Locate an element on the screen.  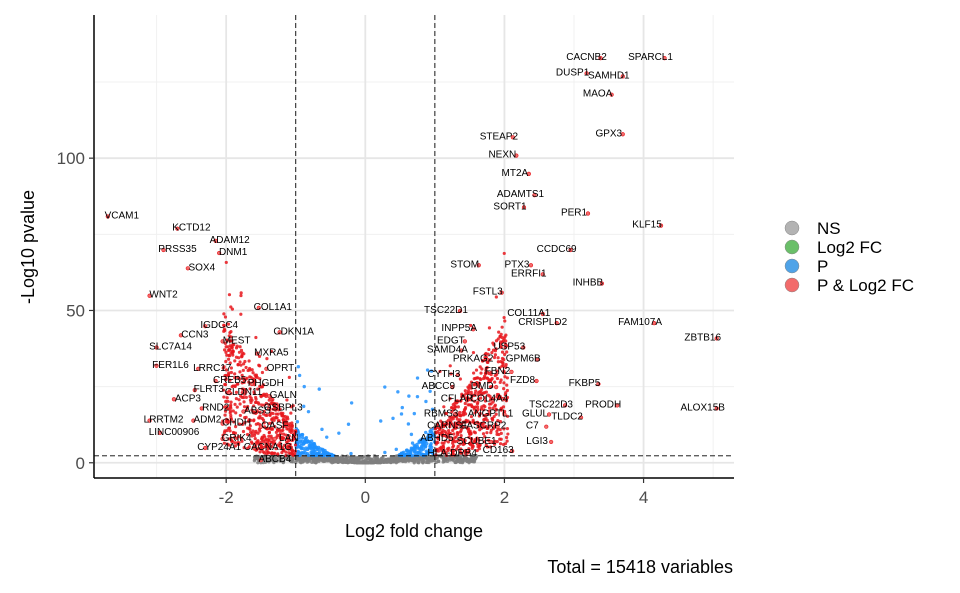
y-axis-ticks: 0 50 100 is located at coordinates (75, 311).